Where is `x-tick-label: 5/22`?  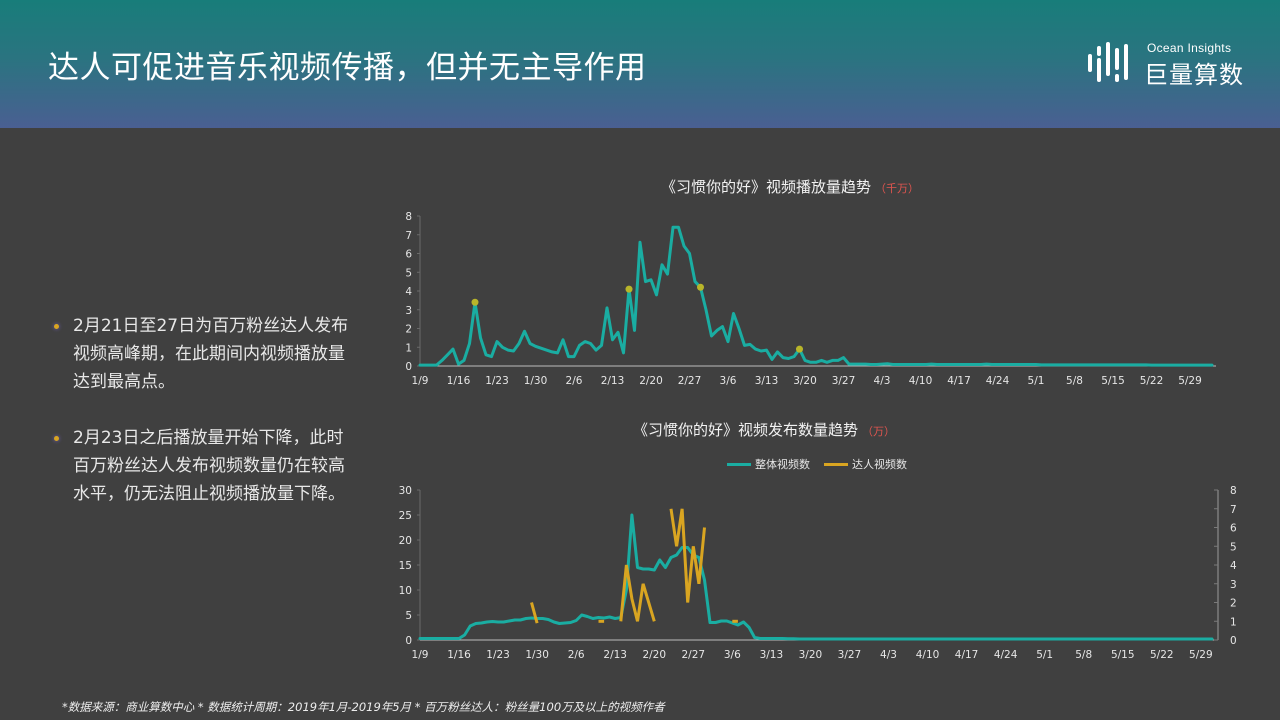 x-tick-label: 5/22 is located at coordinates (1152, 381).